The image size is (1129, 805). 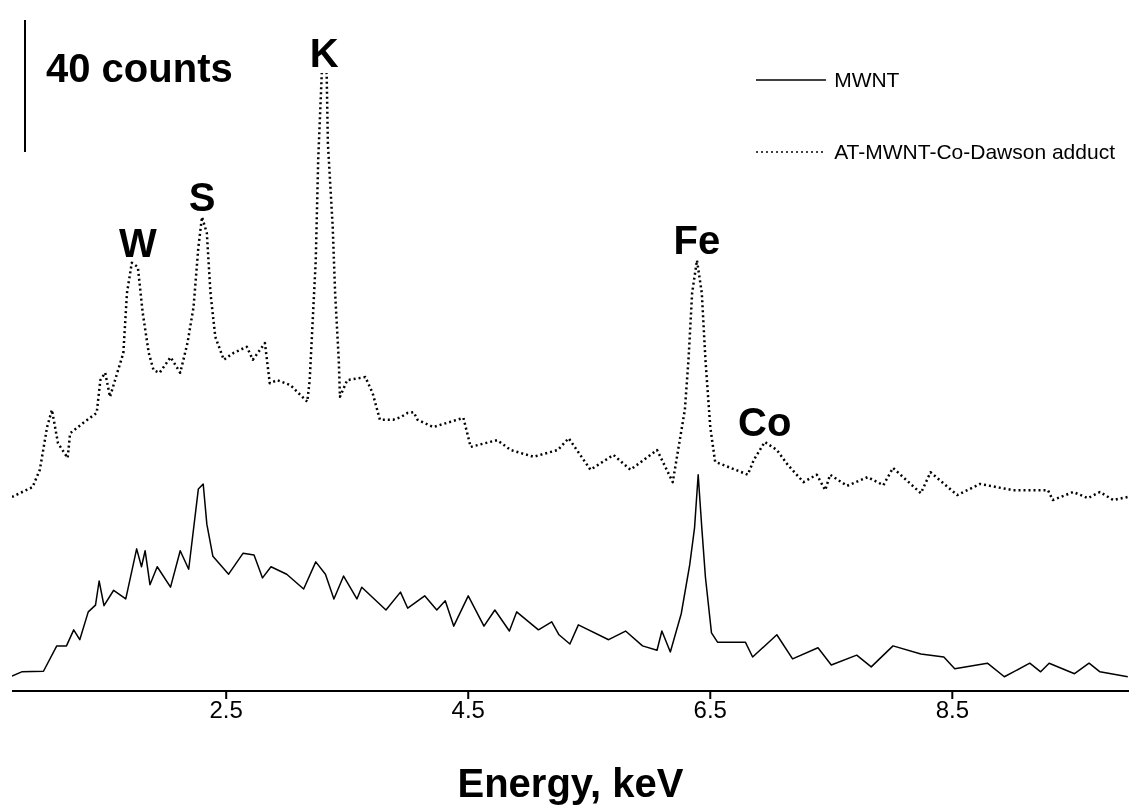 I want to click on x-tick-label: 2.5, so click(x=226, y=710).